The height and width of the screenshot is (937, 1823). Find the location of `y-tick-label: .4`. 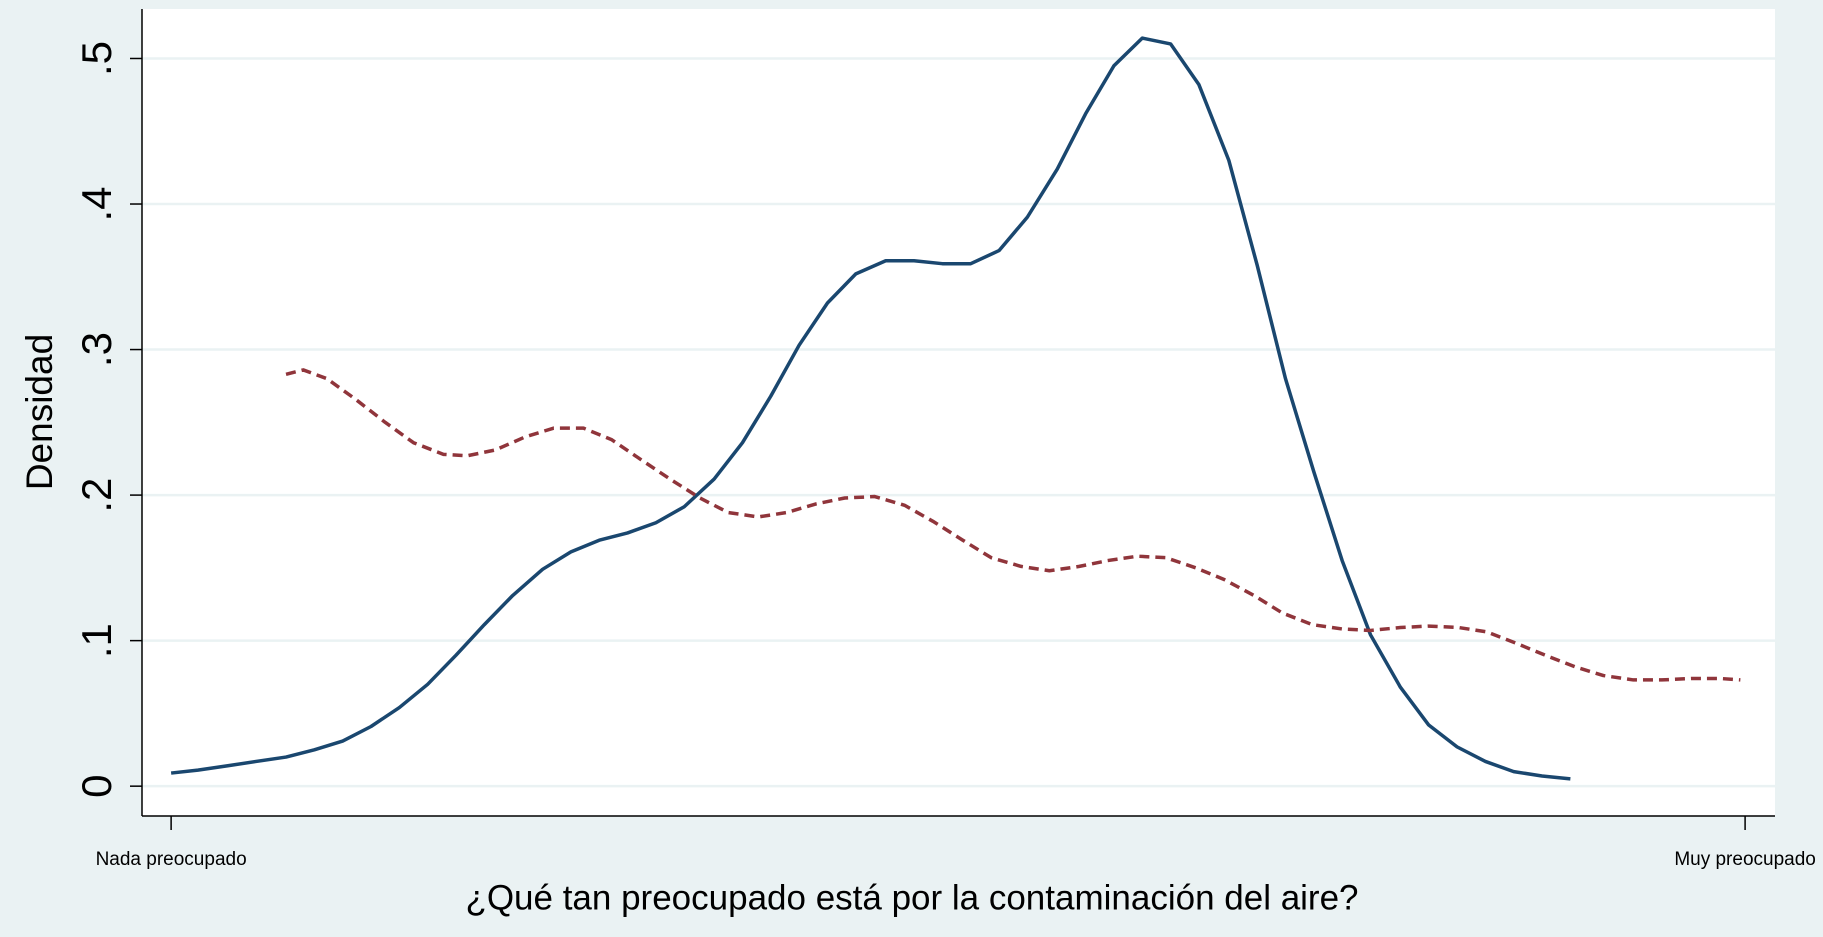

y-tick-label: .4 is located at coordinates (96, 204).